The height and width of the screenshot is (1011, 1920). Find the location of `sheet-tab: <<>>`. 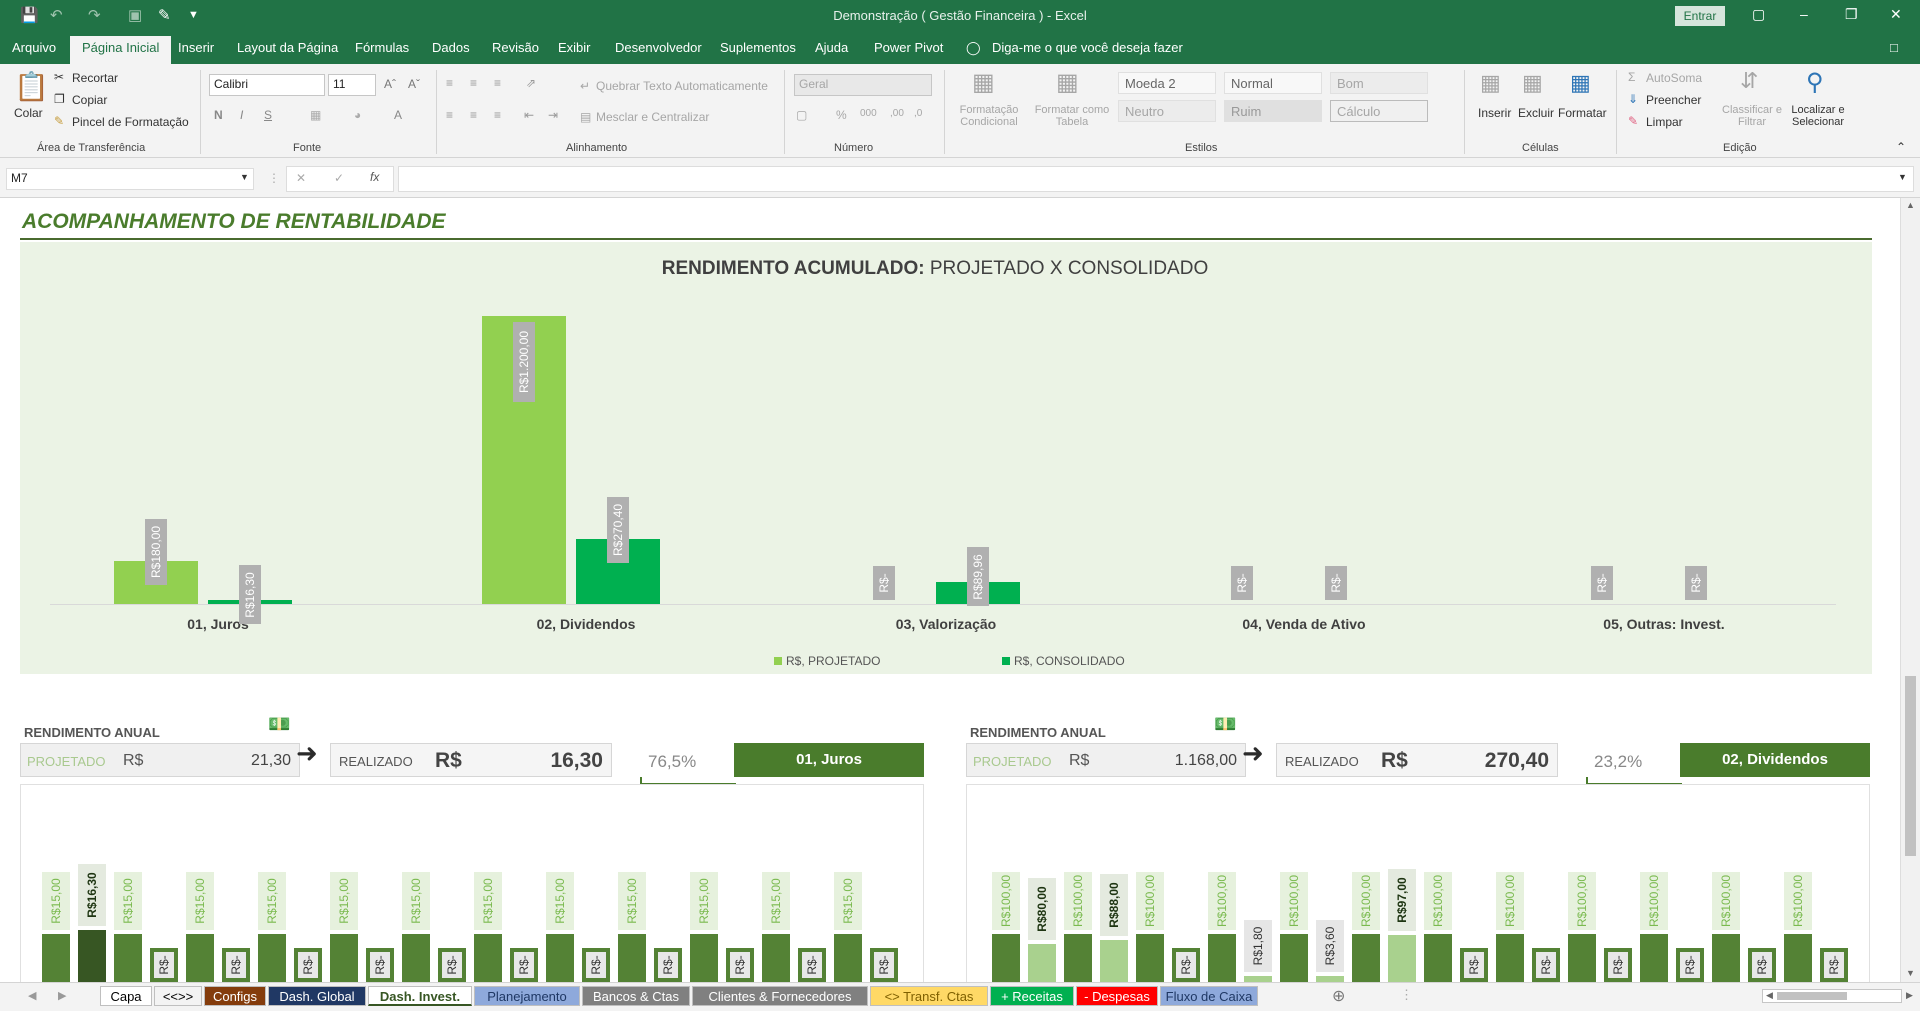

sheet-tab: <<>> is located at coordinates (178, 996).